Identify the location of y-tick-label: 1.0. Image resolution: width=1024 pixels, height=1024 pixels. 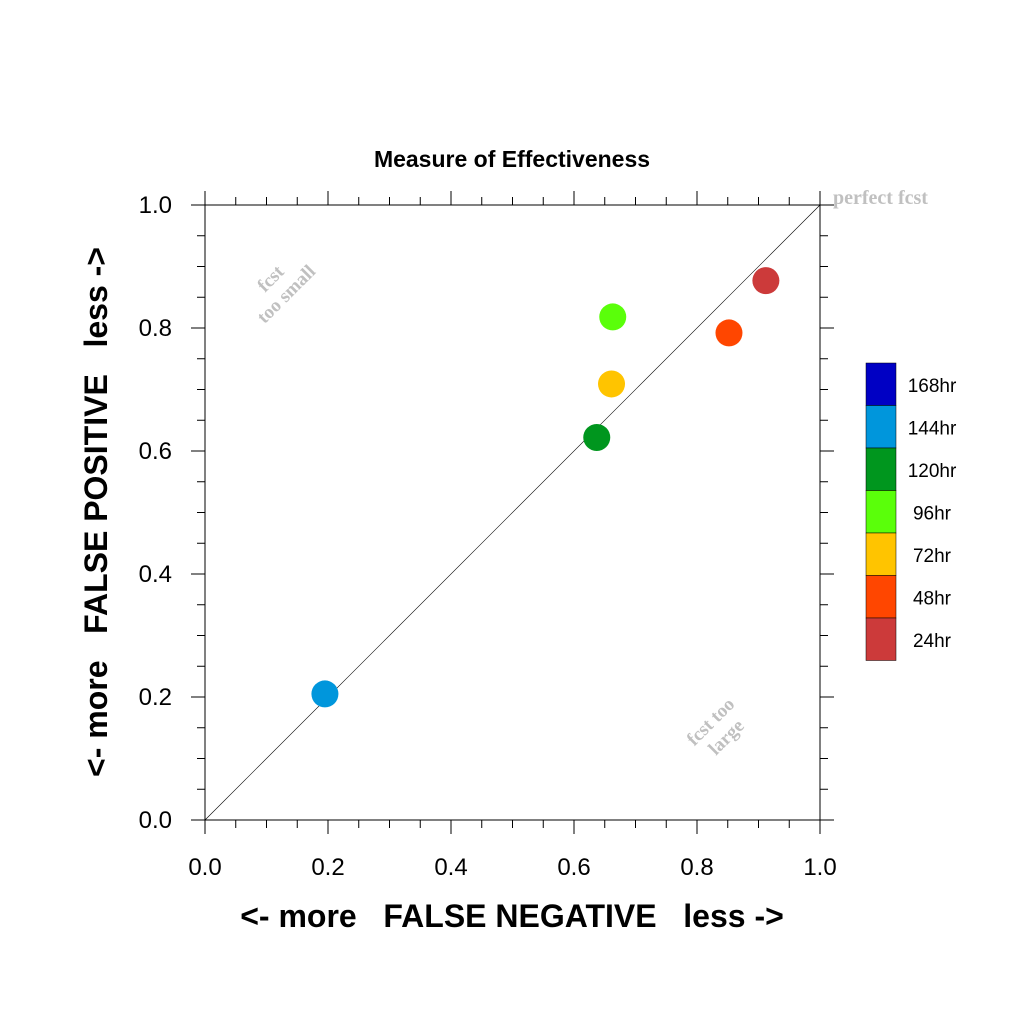
(155, 205).